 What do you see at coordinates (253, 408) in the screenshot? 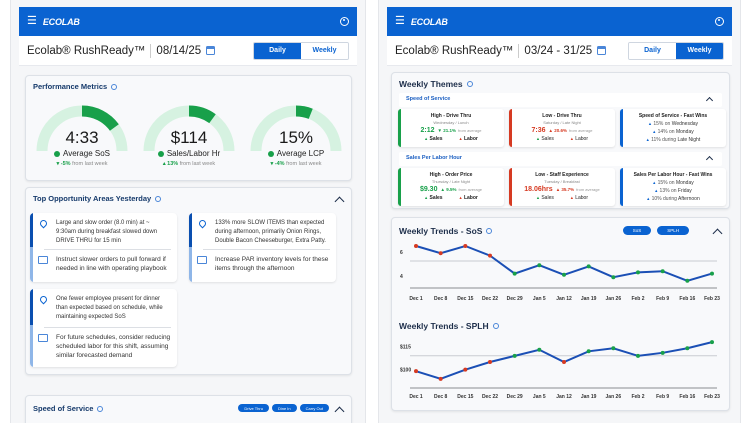
I see `filter-drive-thru: Drive Thru` at bounding box center [253, 408].